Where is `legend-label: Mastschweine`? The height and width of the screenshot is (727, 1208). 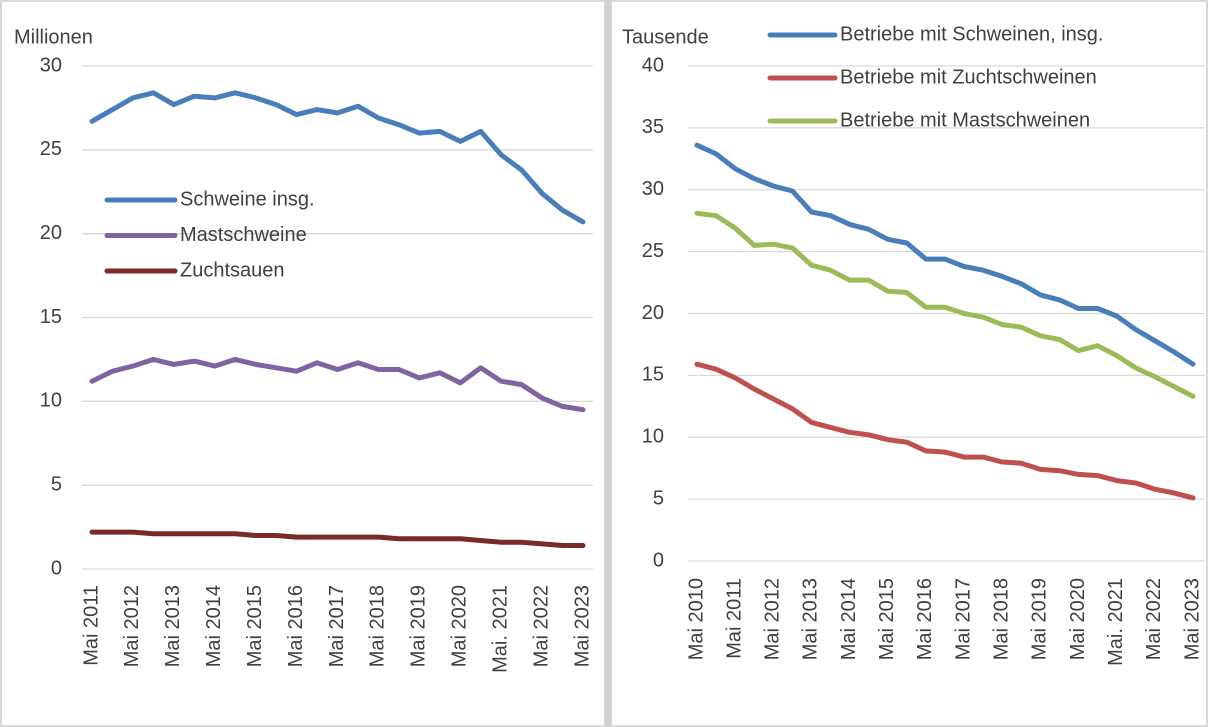 legend-label: Mastschweine is located at coordinates (243, 235).